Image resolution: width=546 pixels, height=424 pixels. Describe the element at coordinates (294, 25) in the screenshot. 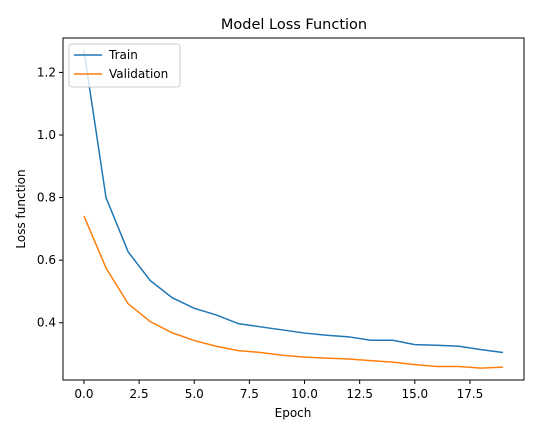

I see `chart-title: Model Loss Function` at that location.